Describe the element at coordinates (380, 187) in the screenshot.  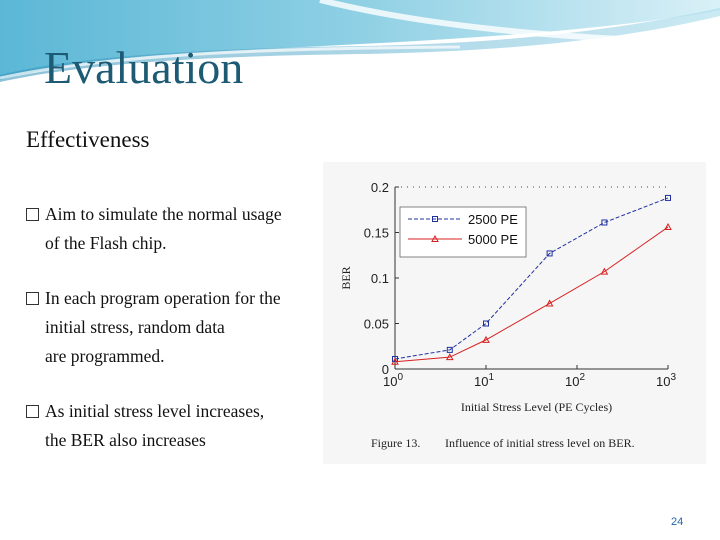
I see `y-tick-label: 0.2` at that location.